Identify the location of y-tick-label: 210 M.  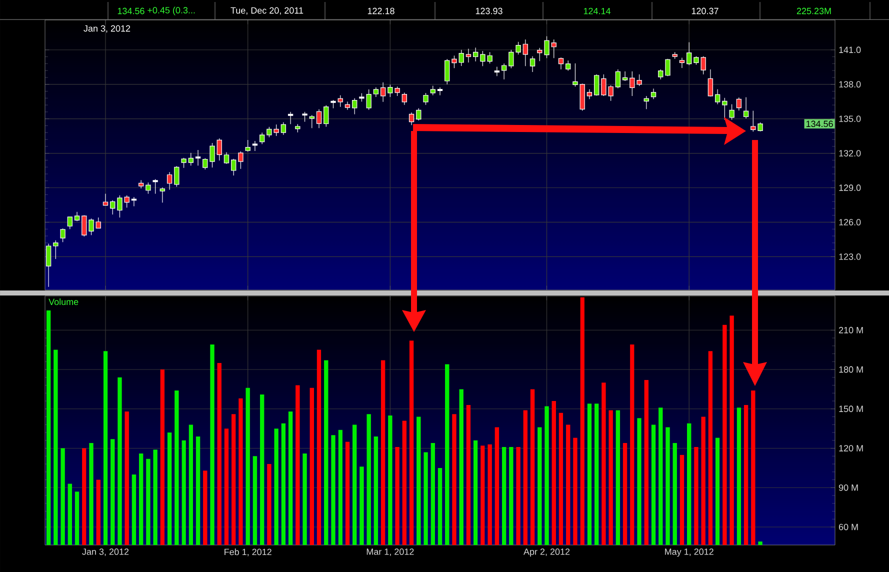
(850, 330).